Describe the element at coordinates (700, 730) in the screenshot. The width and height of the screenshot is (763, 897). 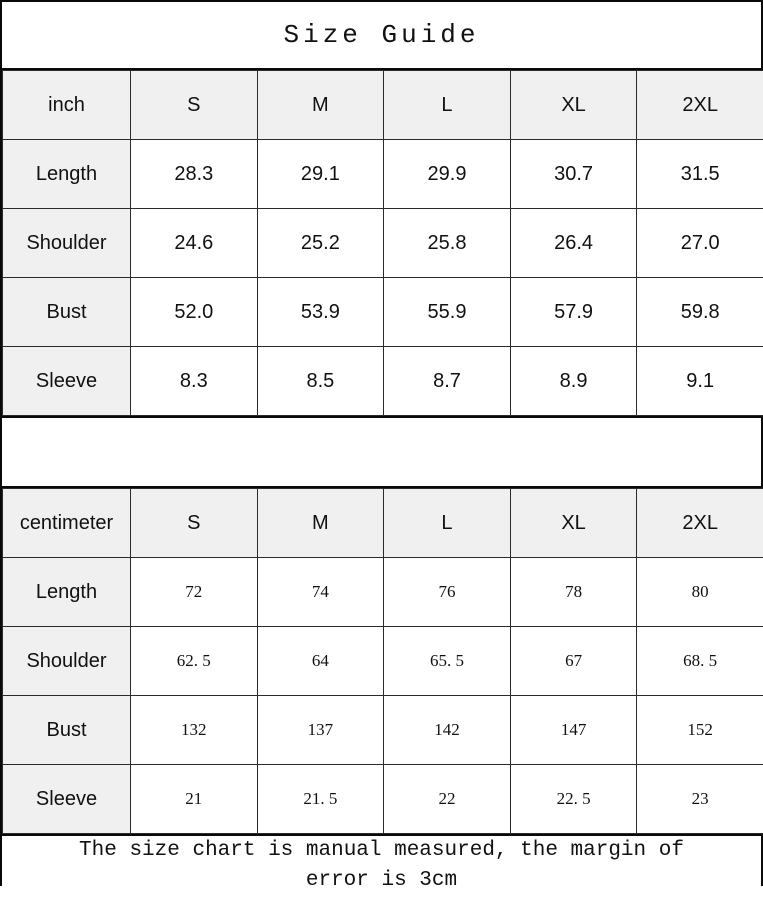
I see `centimeter-bust-2xl: 152` at that location.